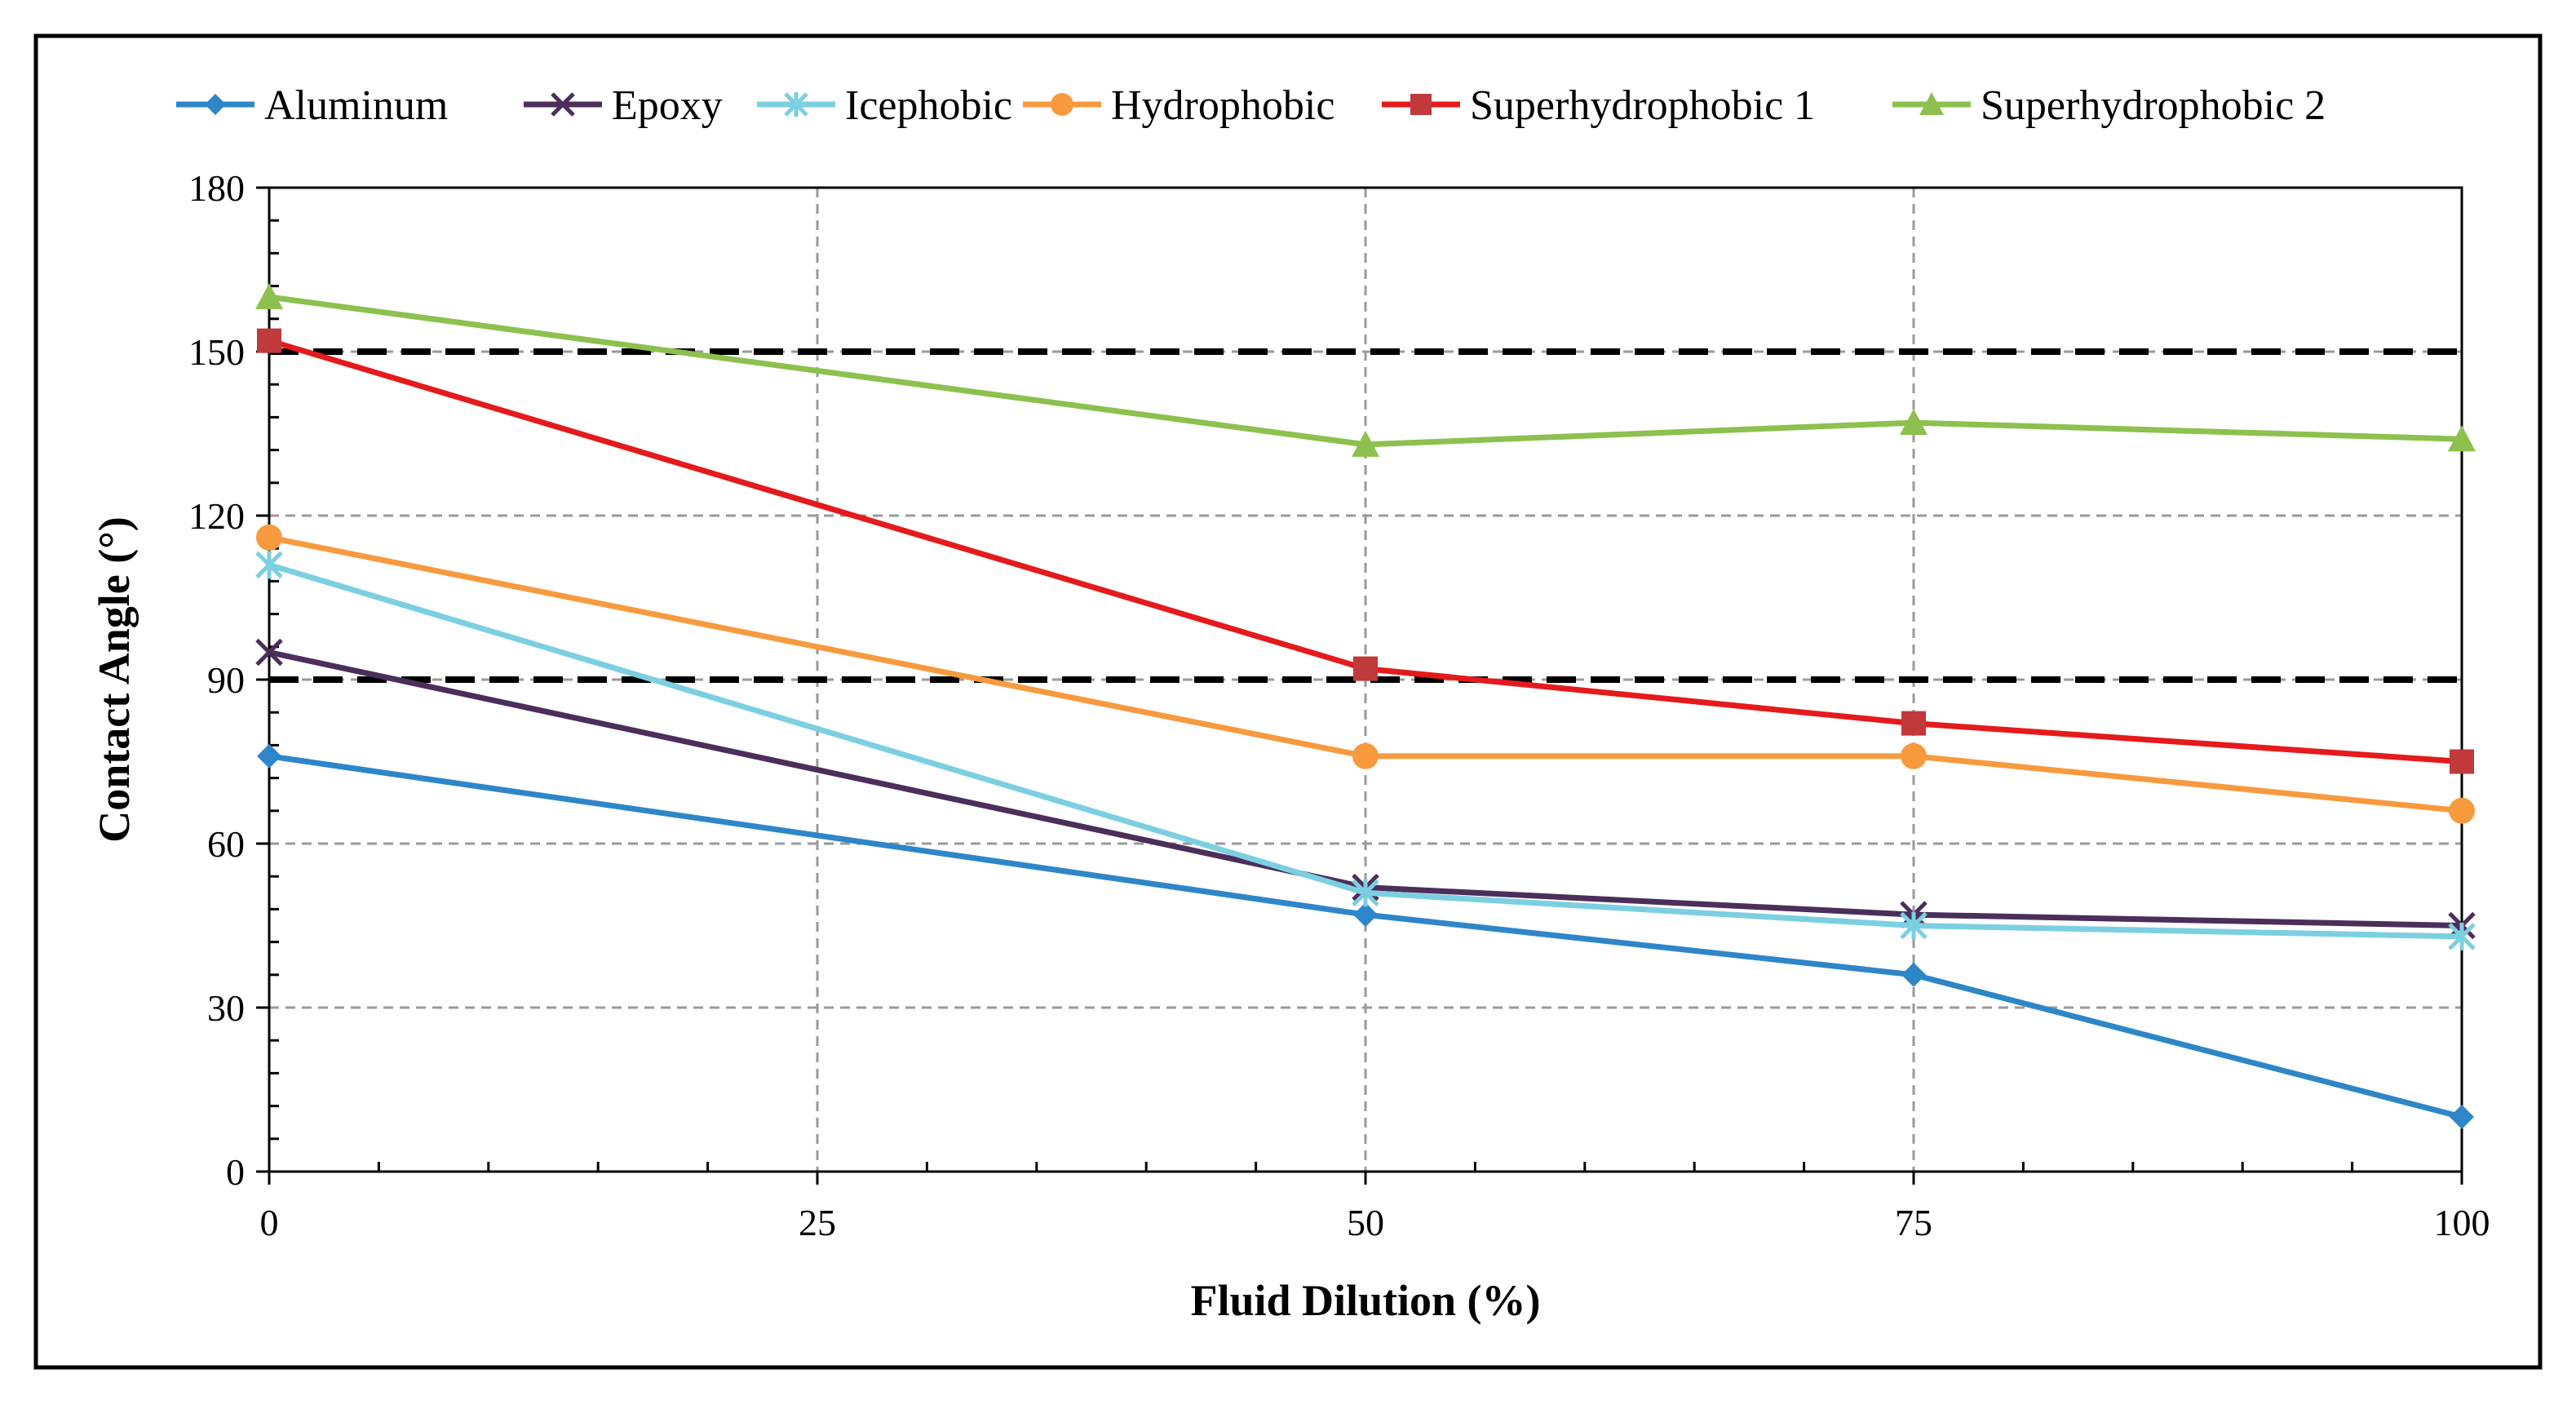 The image size is (2576, 1409). Describe the element at coordinates (2462, 1222) in the screenshot. I see `x-tick-label: 100` at that location.